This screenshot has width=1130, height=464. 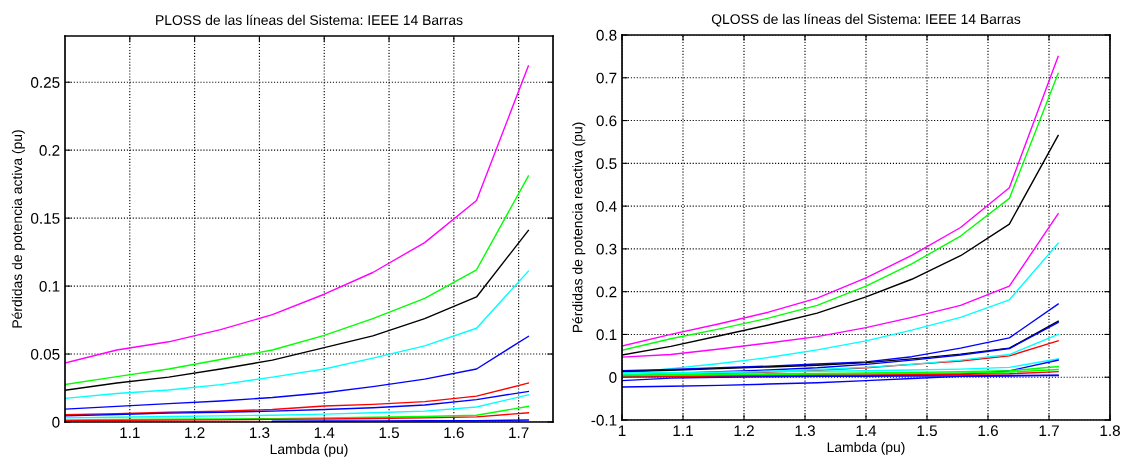 What do you see at coordinates (606, 249) in the screenshot?
I see `y-tick-label: 0.3` at bounding box center [606, 249].